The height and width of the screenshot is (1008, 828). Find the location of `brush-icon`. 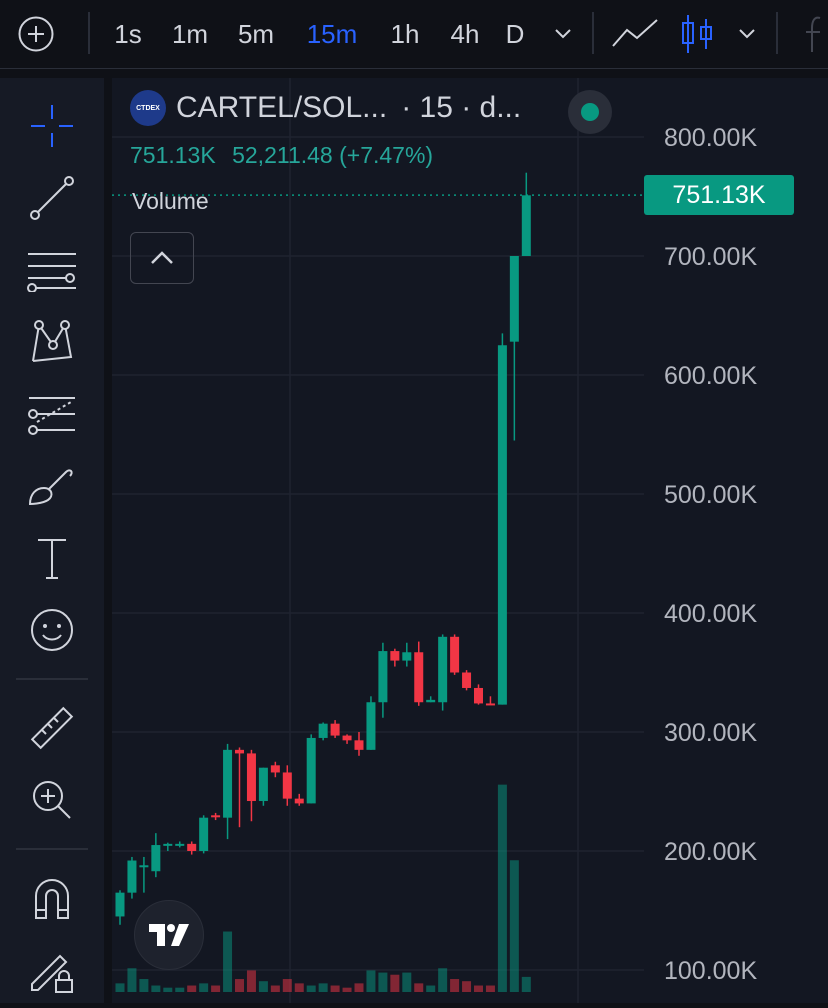

brush-icon is located at coordinates (52, 486).